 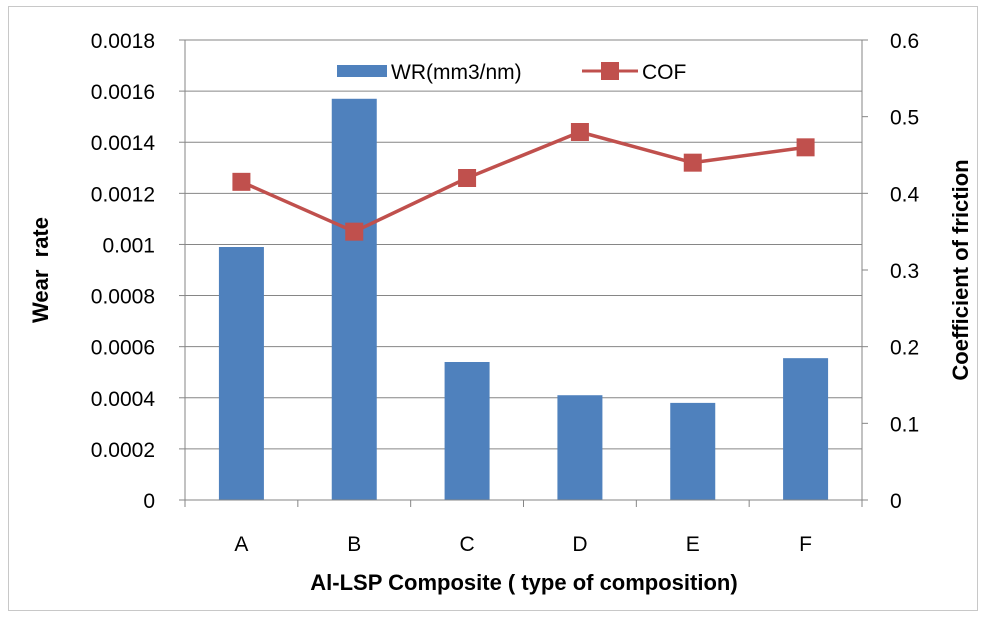 What do you see at coordinates (579, 544) in the screenshot?
I see `x-tick-label: D` at bounding box center [579, 544].